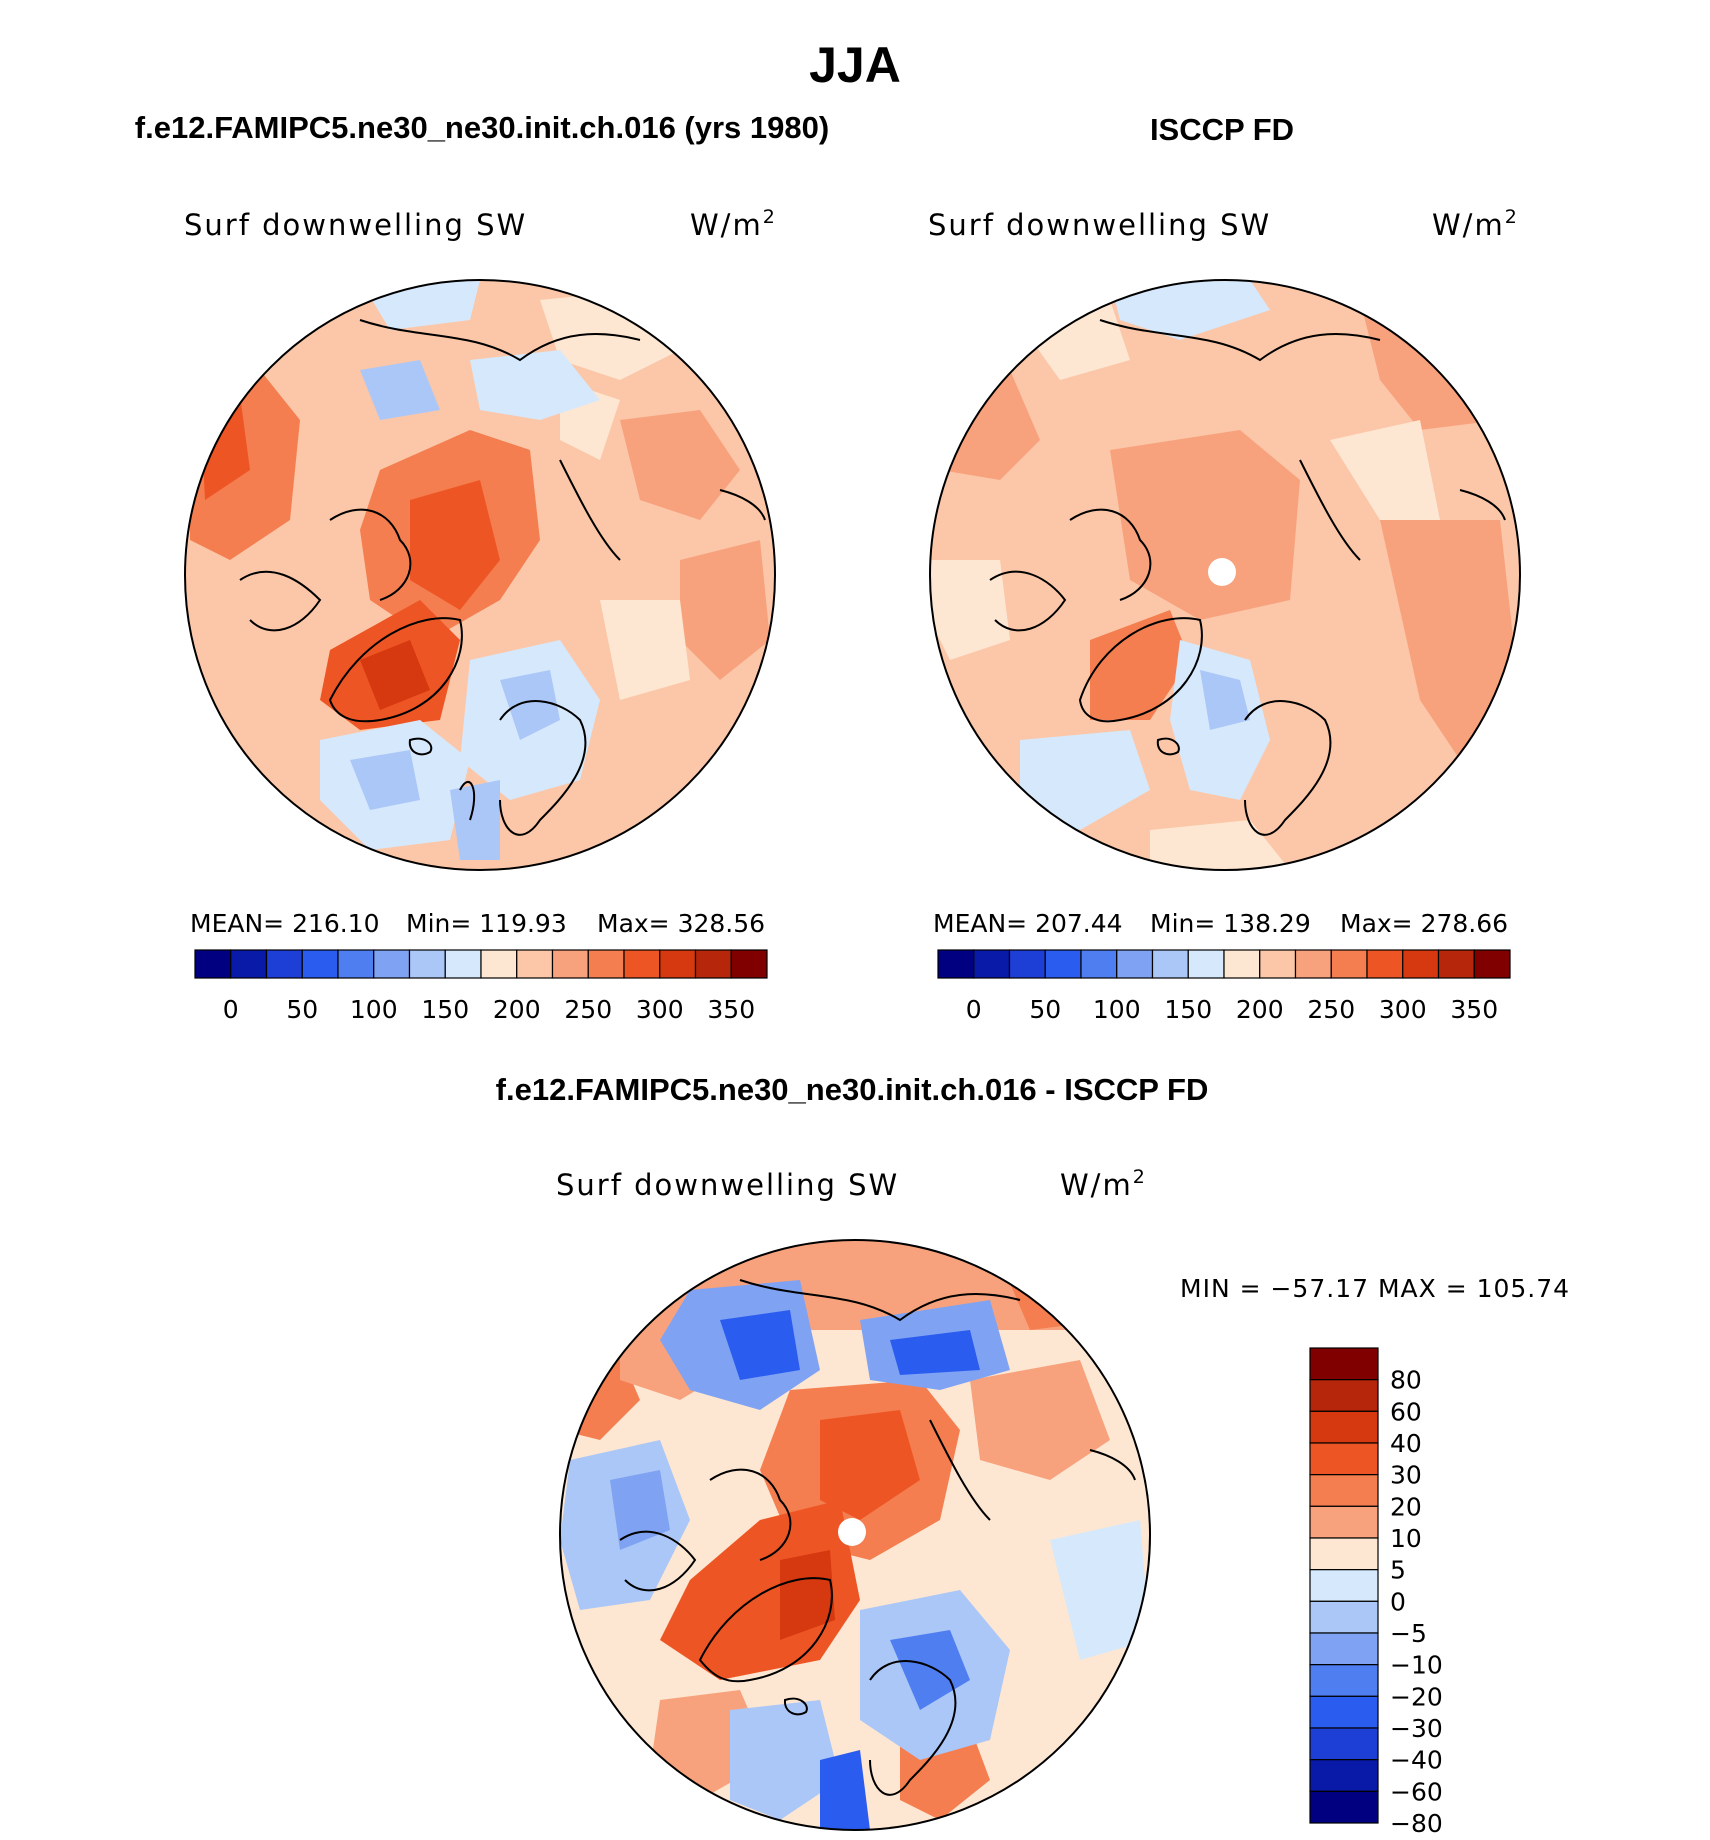  What do you see at coordinates (681, 923) in the screenshot?
I see `panel-model-max: Max= 328.56` at bounding box center [681, 923].